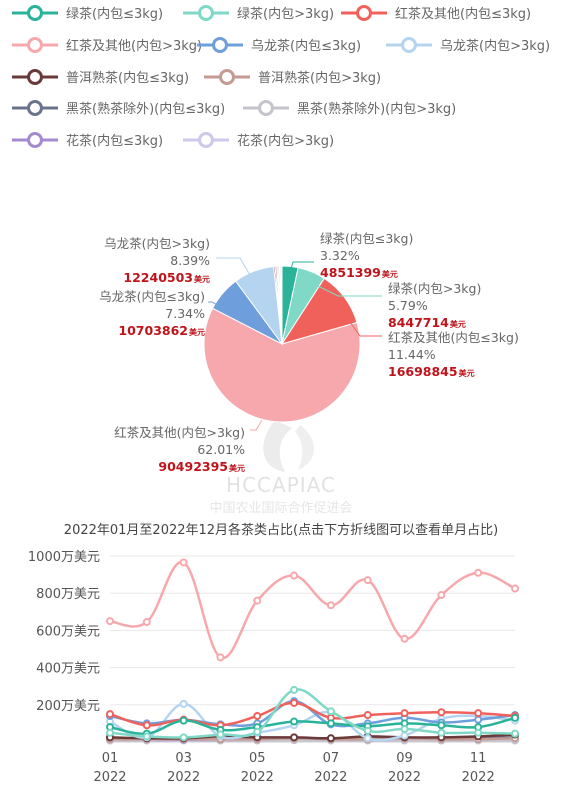 The height and width of the screenshot is (800, 563). What do you see at coordinates (281, 530) in the screenshot?
I see `line-chart-title: 2022年01月至2022年12月各茶类占比(点击下方折线图可以查看单月占比)` at bounding box center [281, 530].